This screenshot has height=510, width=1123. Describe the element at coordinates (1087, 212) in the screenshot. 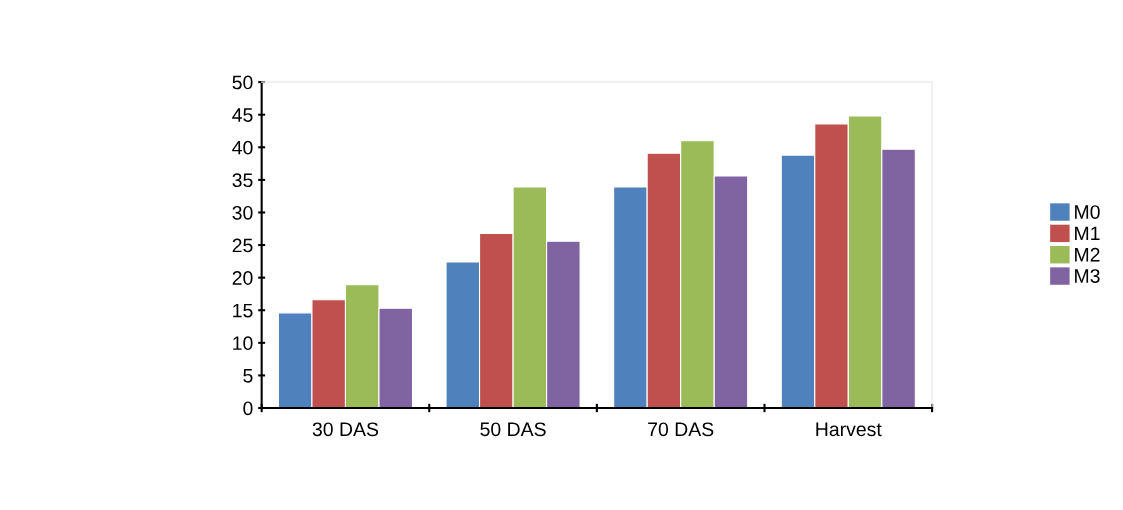

I see `legend-label: M0` at that location.